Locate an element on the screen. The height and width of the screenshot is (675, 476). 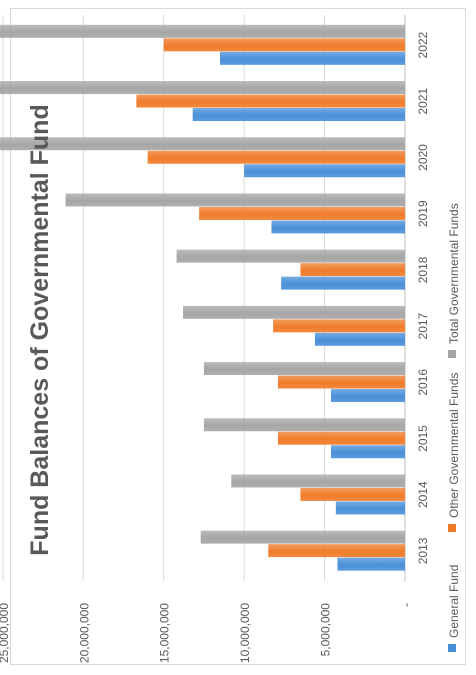
bar-general-fund-2022 is located at coordinates (312, 58).